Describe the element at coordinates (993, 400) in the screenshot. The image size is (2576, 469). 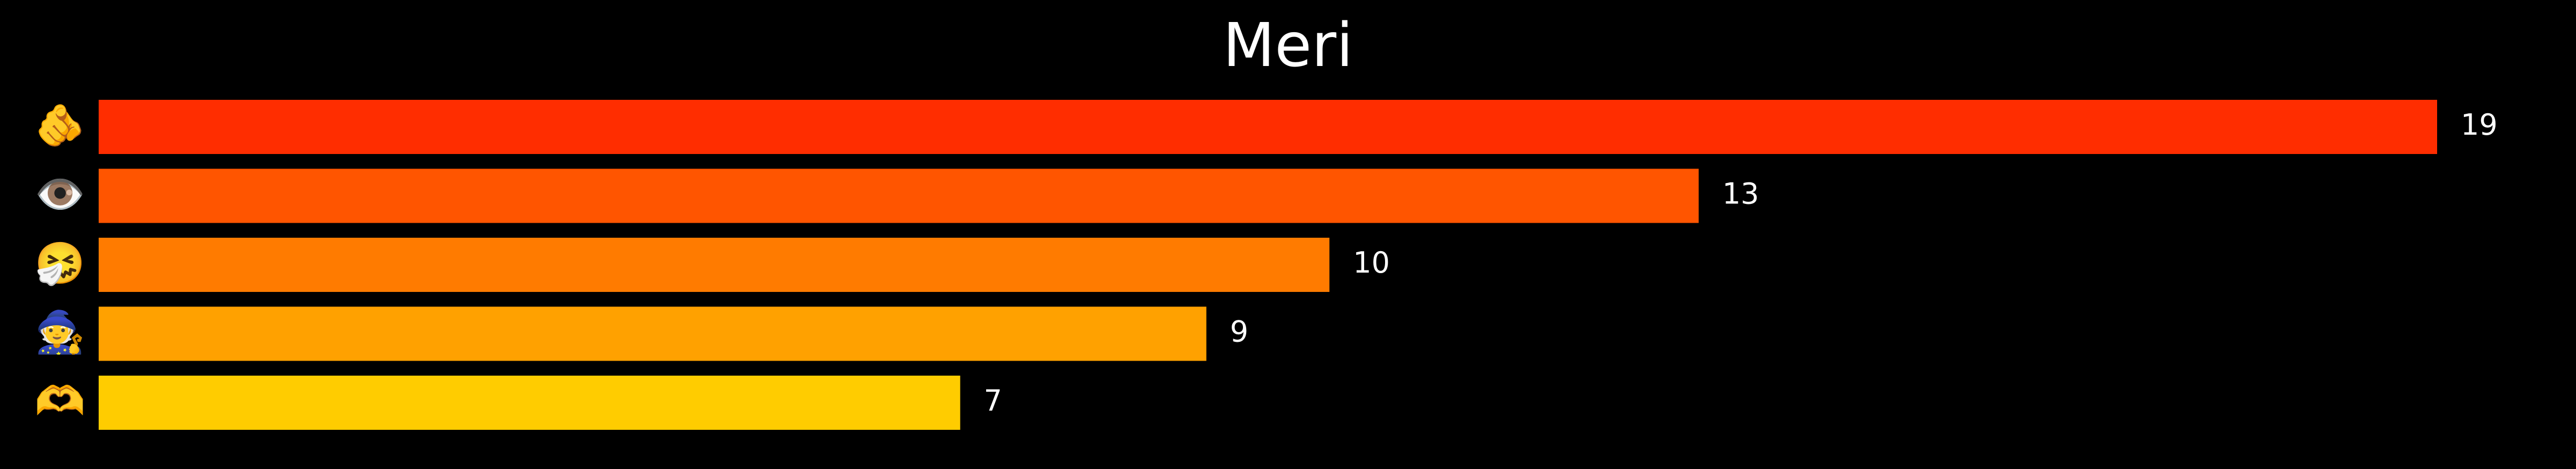
I see `bar-value-label: 7` at that location.